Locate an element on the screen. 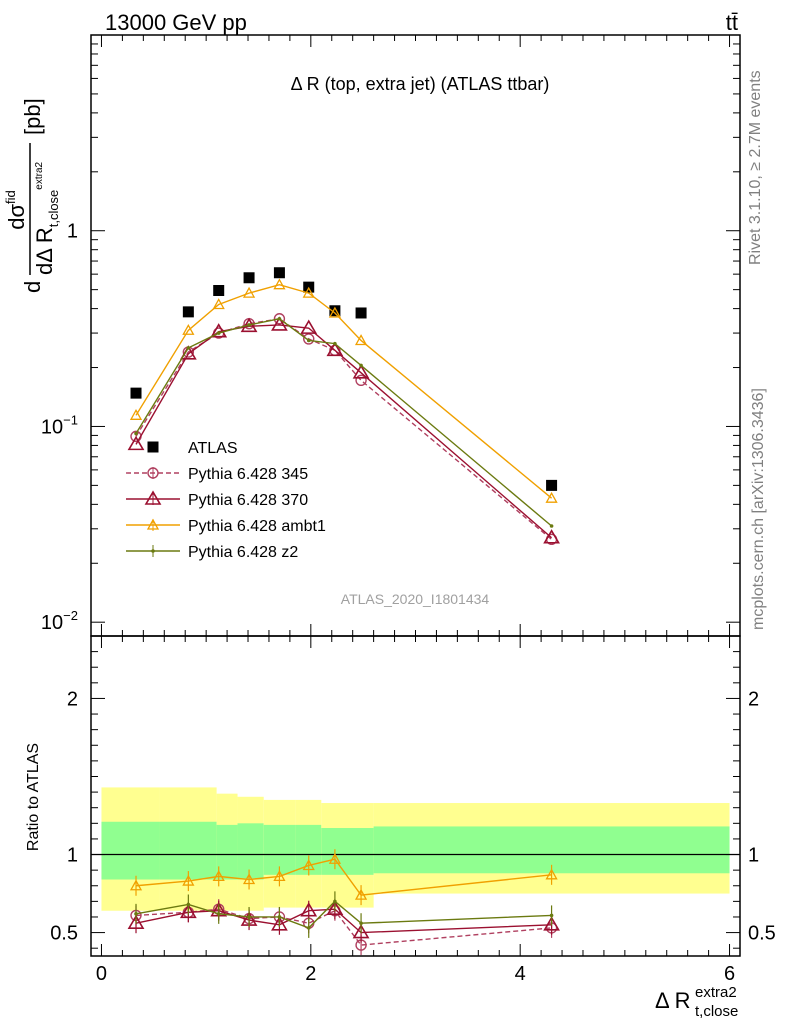 The image size is (786, 1024). ratio-bands is located at coordinates (415, 849).